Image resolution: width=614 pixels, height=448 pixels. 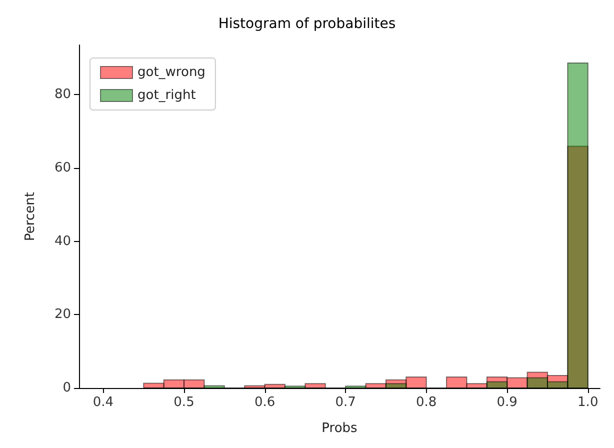 I want to click on y-tick-label: 40, so click(x=62, y=241).